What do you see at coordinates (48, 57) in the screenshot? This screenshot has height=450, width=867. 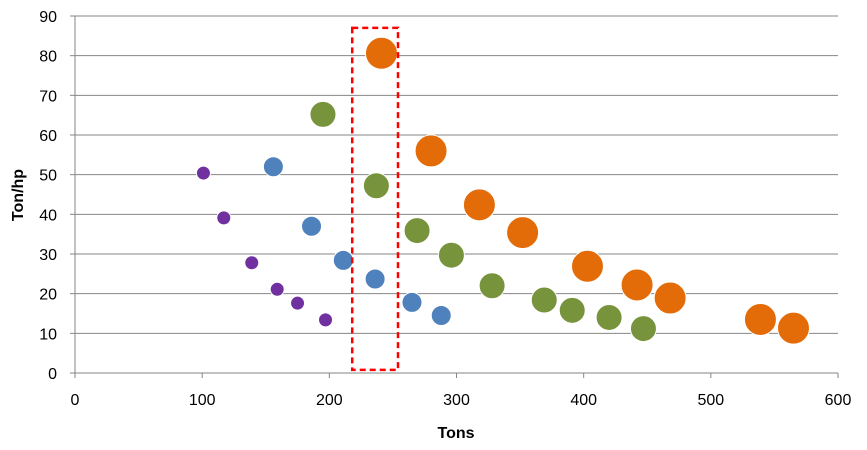 I see `y-tick-label: 80` at bounding box center [48, 57].